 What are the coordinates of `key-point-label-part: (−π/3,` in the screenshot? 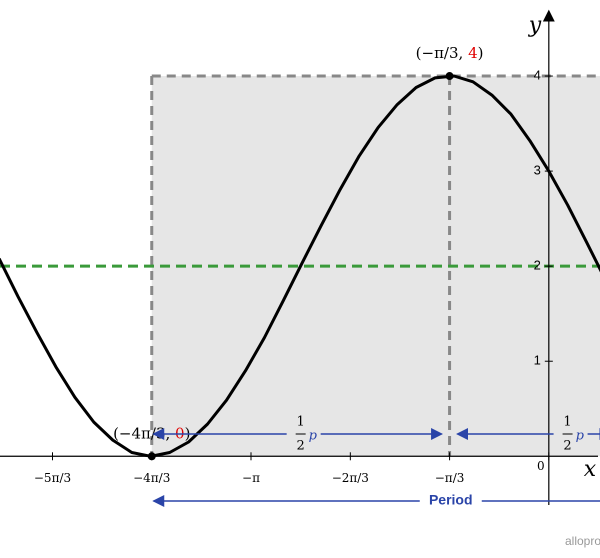 It's located at (442, 53).